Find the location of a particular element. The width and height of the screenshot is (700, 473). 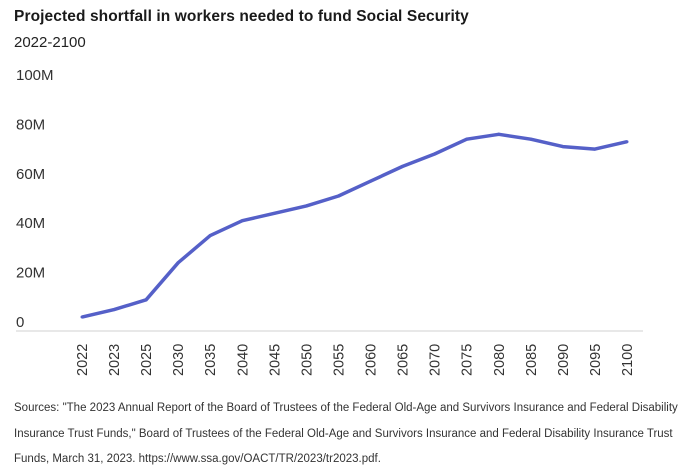

x-tick-label: 2100 is located at coordinates (628, 360).